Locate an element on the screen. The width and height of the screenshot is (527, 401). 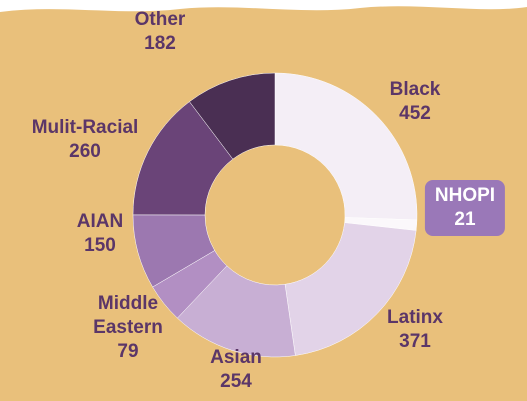
value-label: 452 is located at coordinates (415, 113).